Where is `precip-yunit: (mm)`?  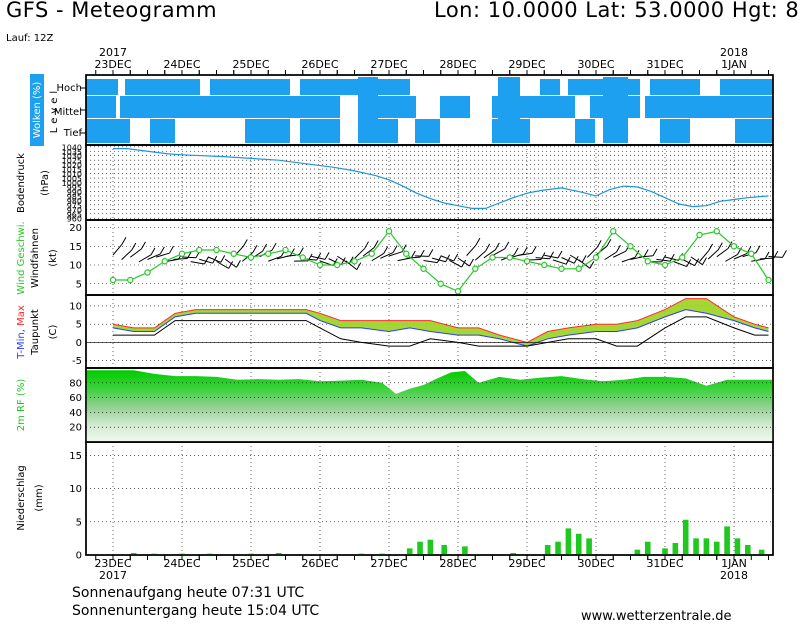
precip-yunit: (mm) is located at coordinates (39, 497).